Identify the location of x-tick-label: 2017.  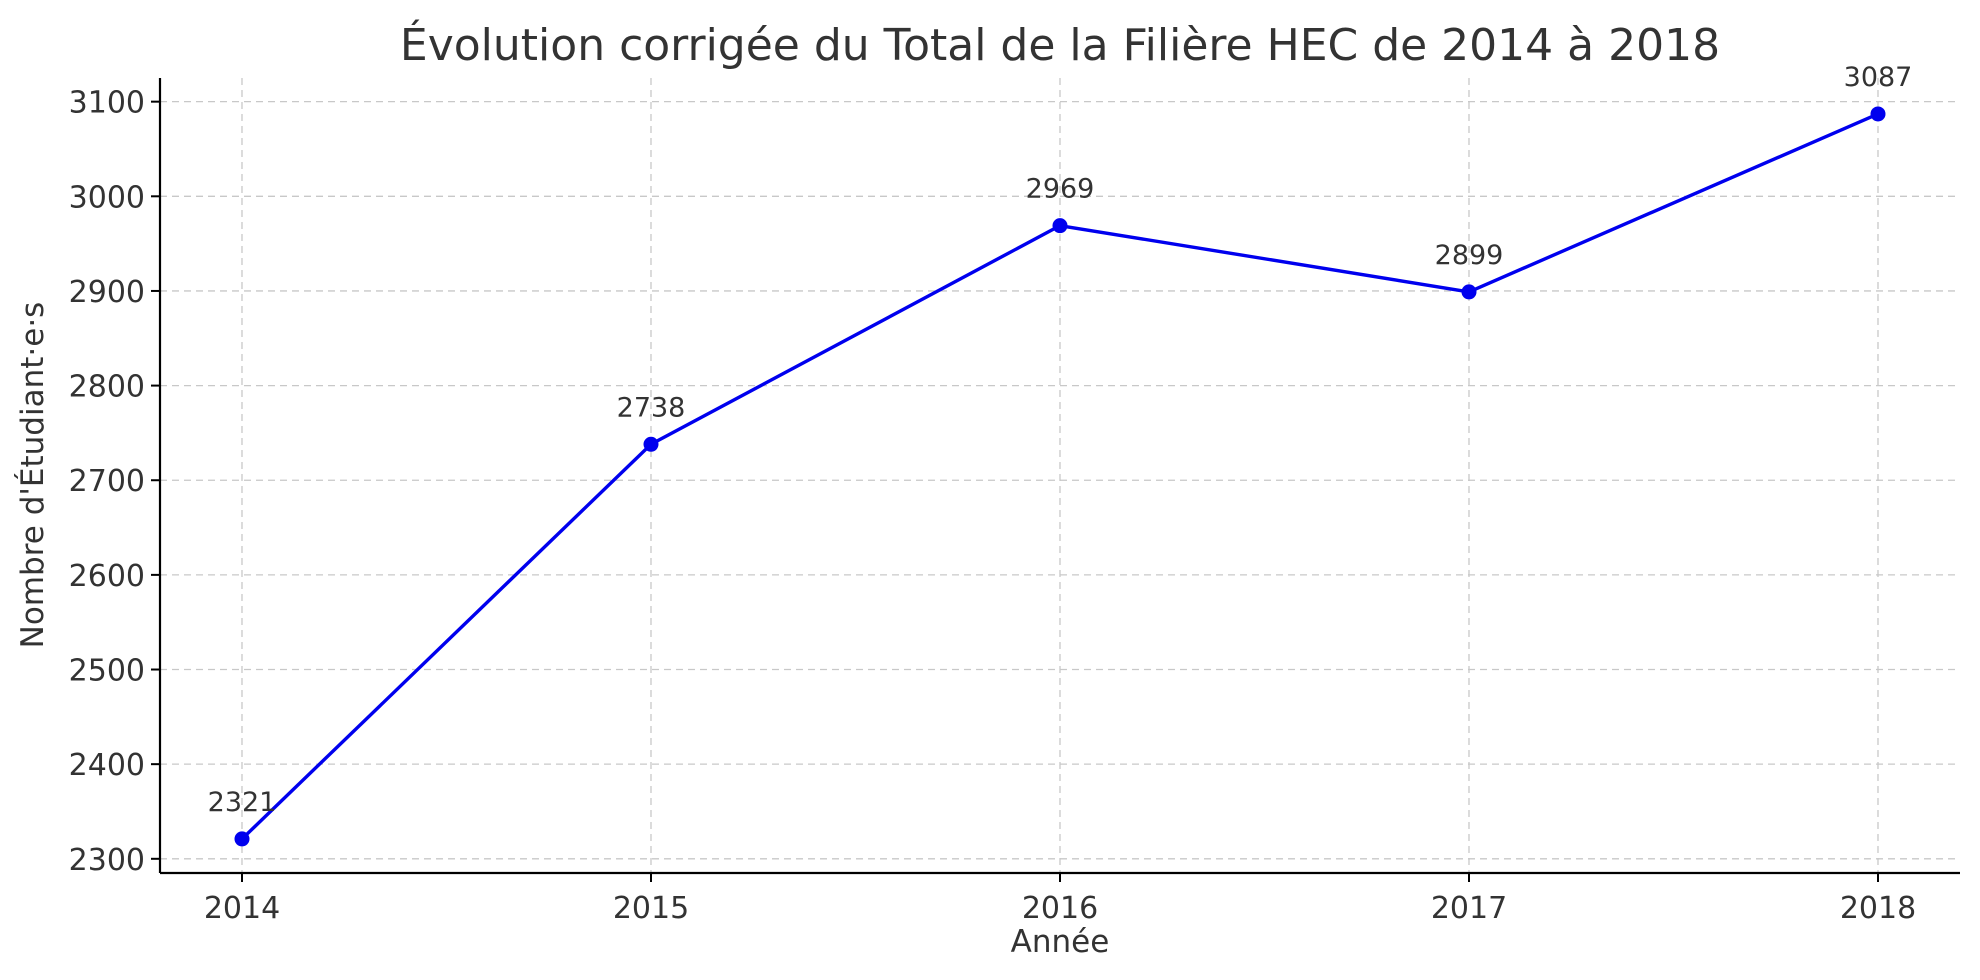
(1469, 908).